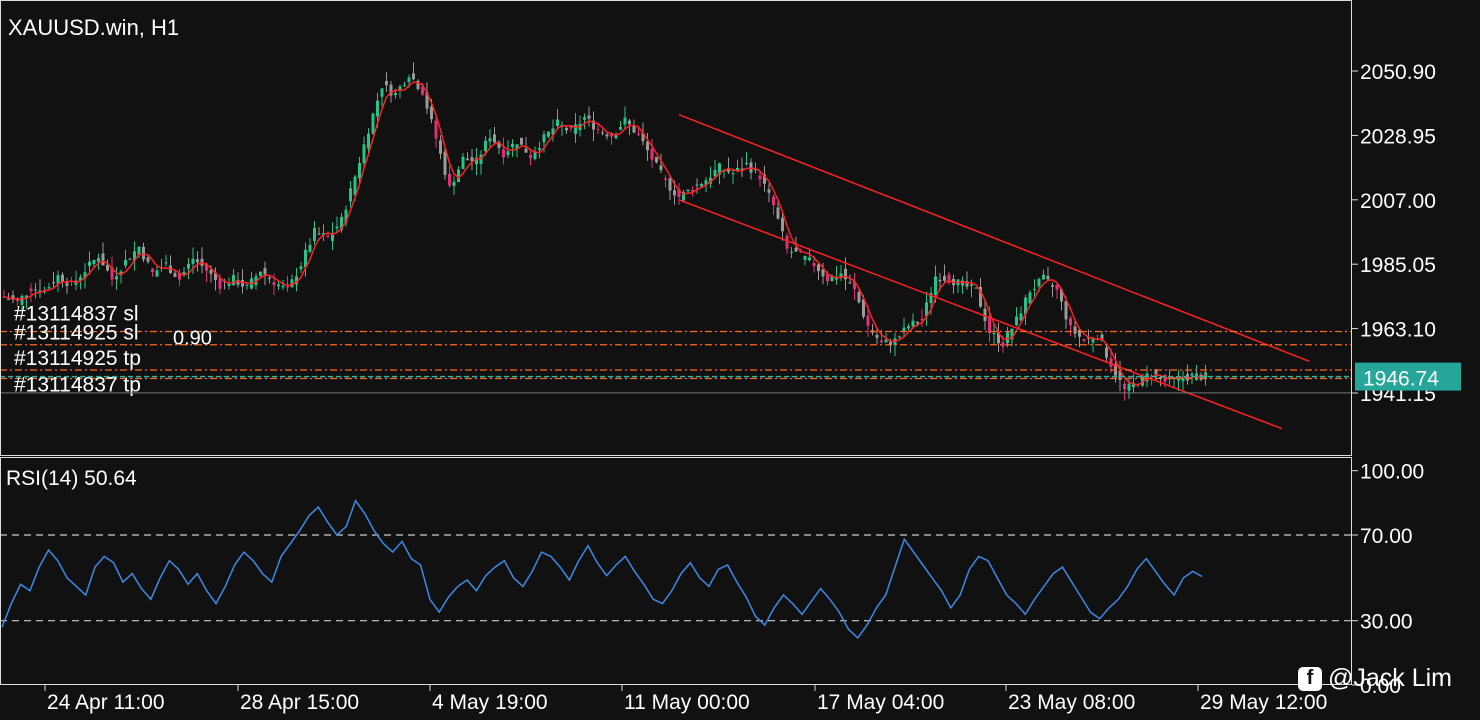  What do you see at coordinates (71, 478) in the screenshot?
I see `rsi-title: RSI(14) 50.64` at bounding box center [71, 478].